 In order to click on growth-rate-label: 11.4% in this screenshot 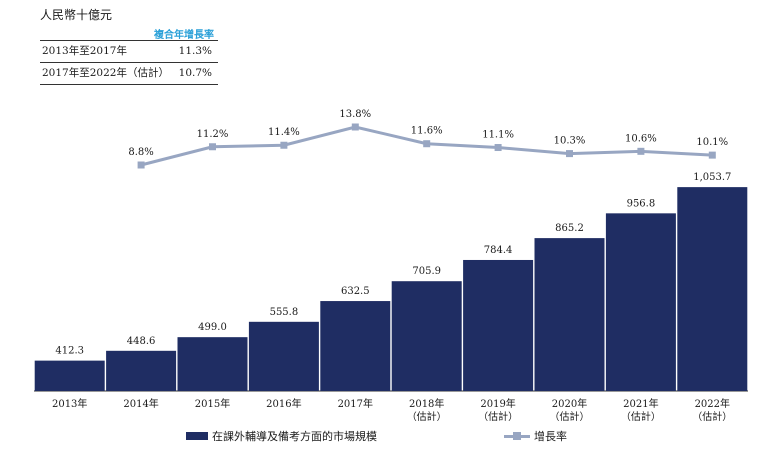, I will do `click(284, 132)`.